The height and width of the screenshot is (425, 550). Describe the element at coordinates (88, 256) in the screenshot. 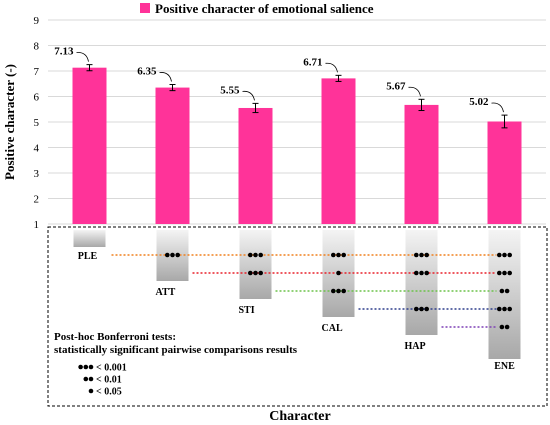

I see `category-label: PLE` at that location.